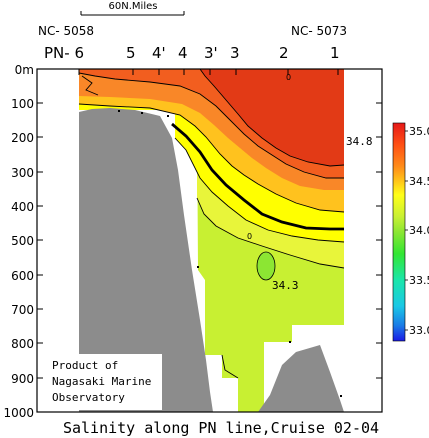  Describe the element at coordinates (64, 53) in the screenshot. I see `station-label: PN- 6` at that location.